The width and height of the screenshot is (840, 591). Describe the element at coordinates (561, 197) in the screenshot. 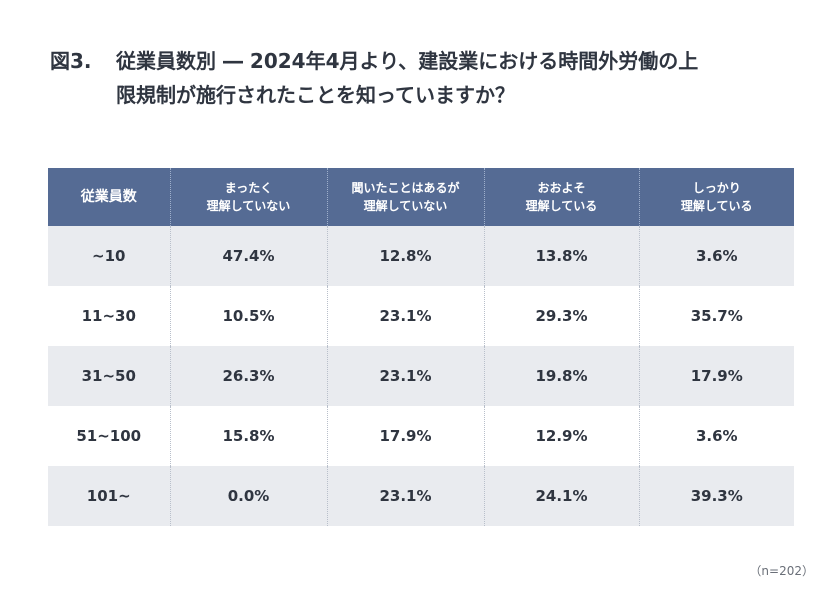

I see `header-roughly-understood: おおよそ理解している` at that location.